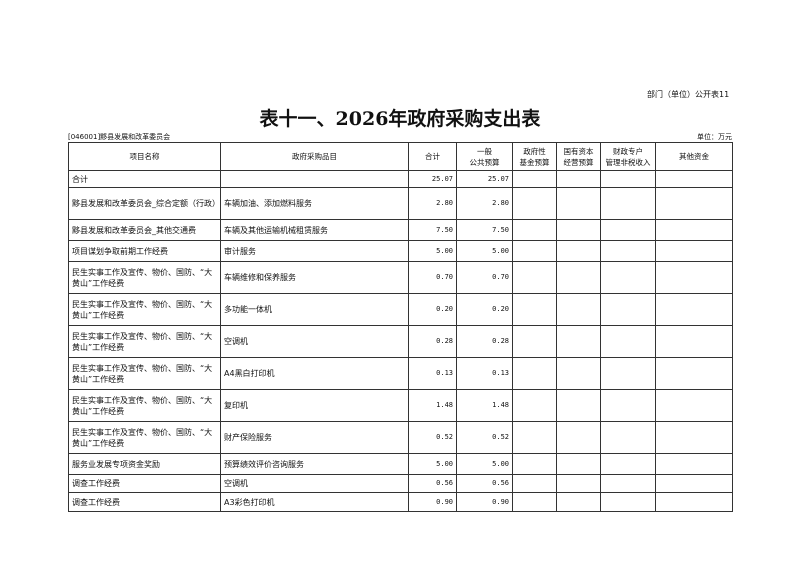  I want to click on cell-name: 黟县发展和改革委员会_其他交通费, so click(144, 230).